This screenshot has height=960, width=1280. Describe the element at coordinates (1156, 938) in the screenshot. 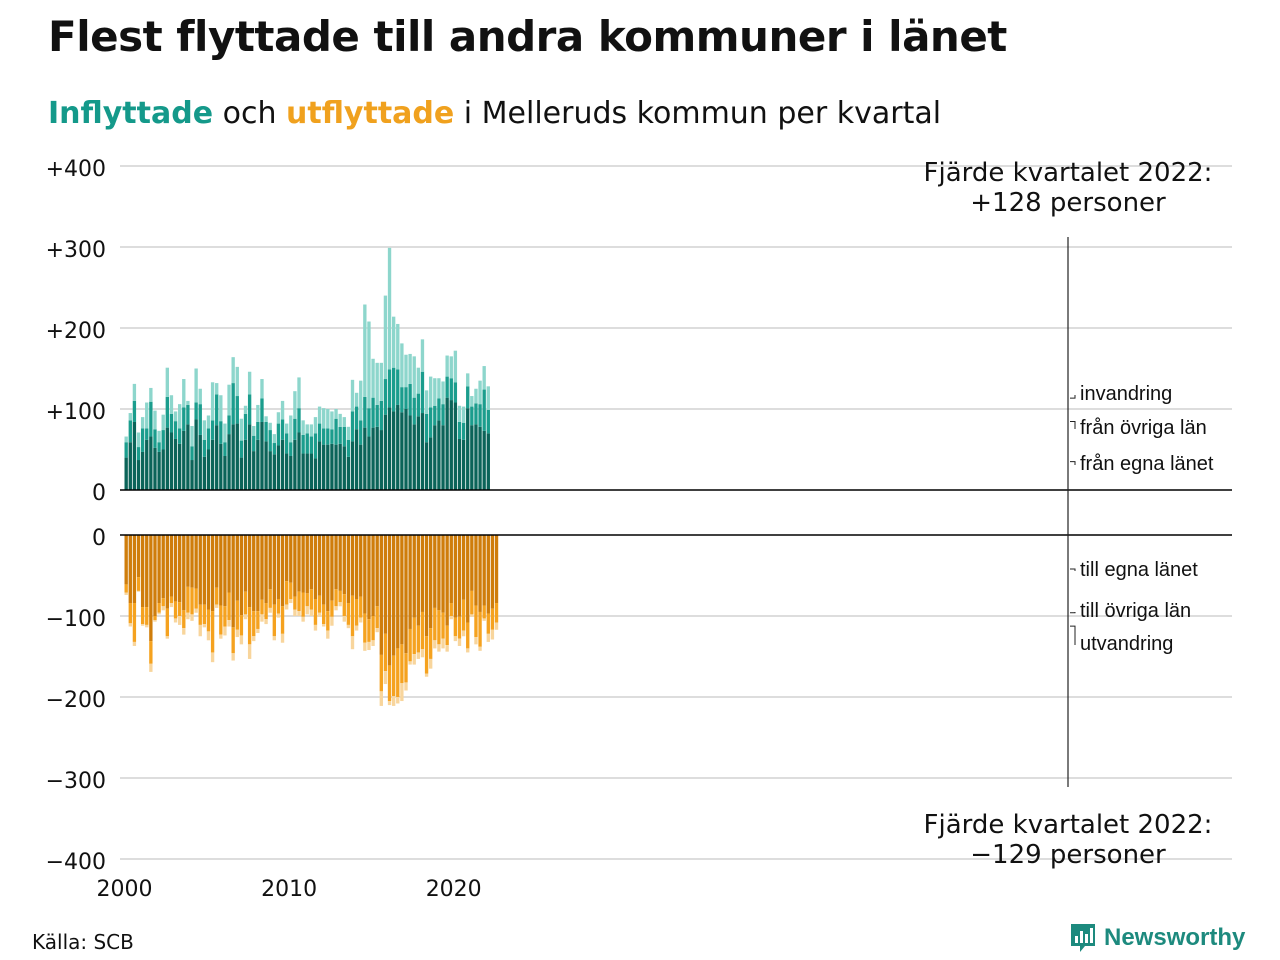

I see `brand-logo: Newsworthy` at that location.